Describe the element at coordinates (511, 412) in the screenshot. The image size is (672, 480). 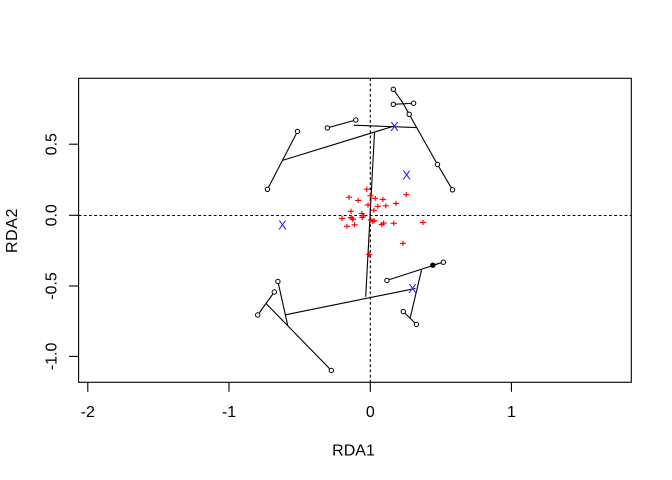
I see `svg-text: 1` at that location.